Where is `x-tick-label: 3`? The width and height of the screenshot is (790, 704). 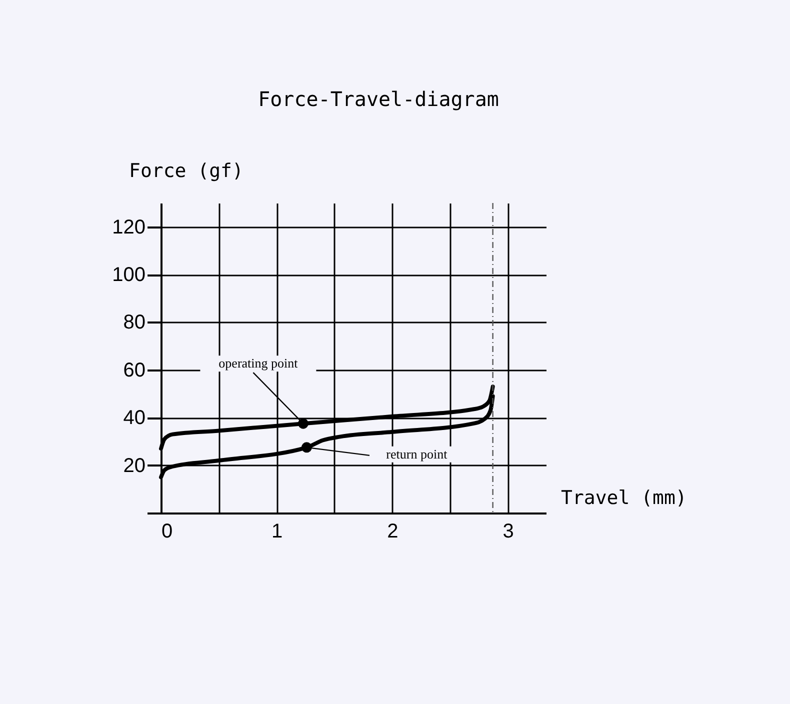
x-tick-label: 3 is located at coordinates (508, 531).